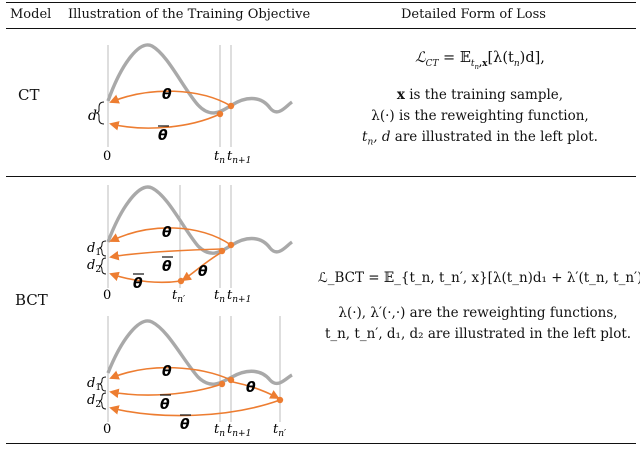 This screenshot has height=462, width=640. Describe the element at coordinates (222, 251) in the screenshot. I see `bct1-point-tn` at that location.